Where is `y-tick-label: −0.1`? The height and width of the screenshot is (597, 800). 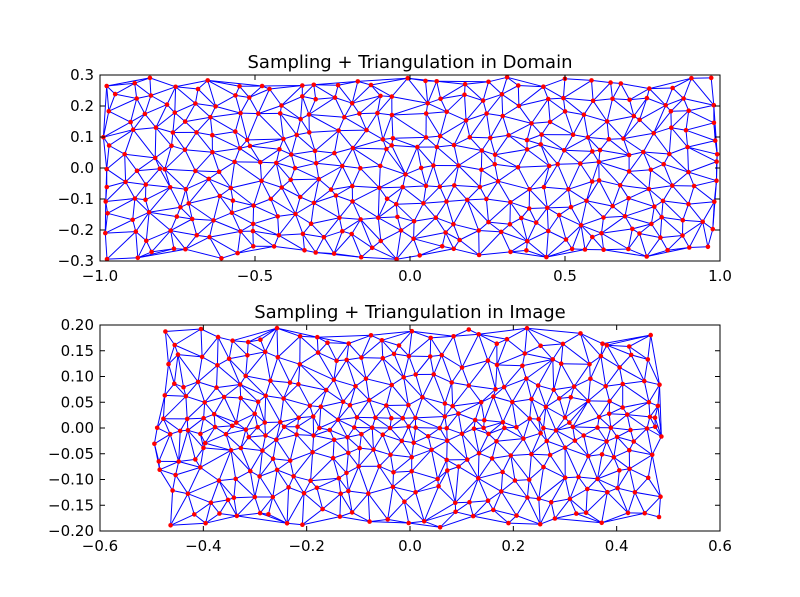 y-tick-label: −0.1 is located at coordinates (76, 199).